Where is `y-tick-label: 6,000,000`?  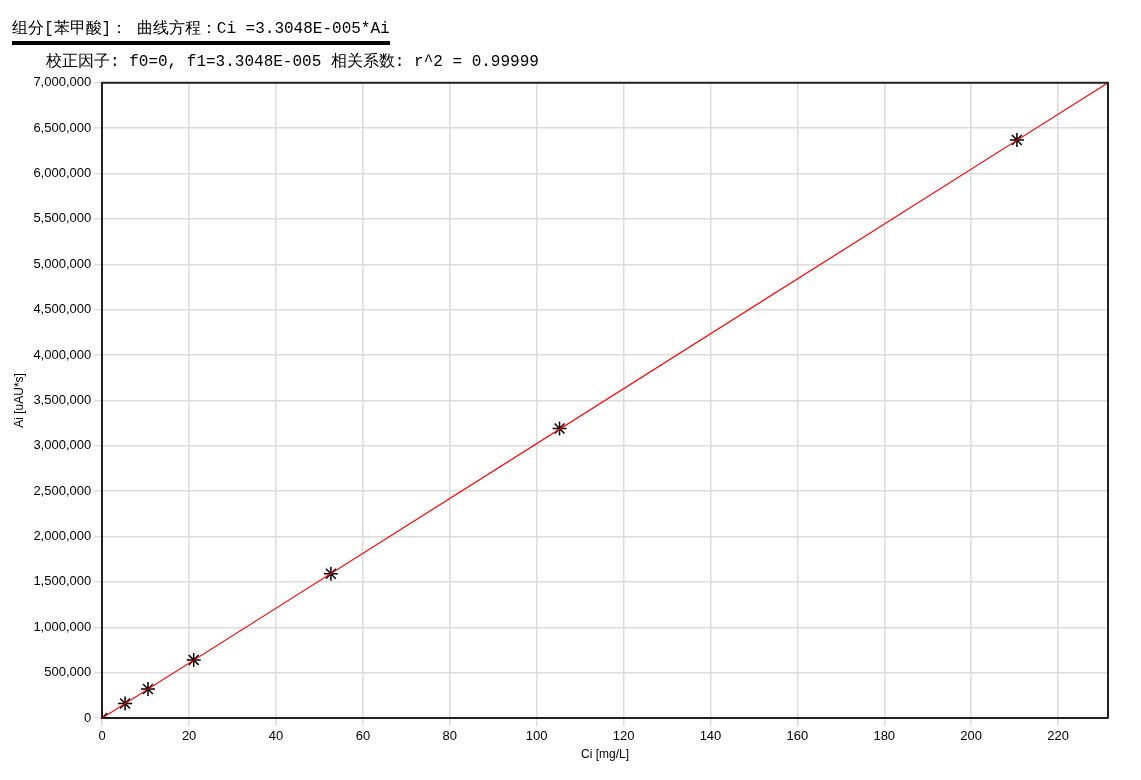 y-tick-label: 6,000,000 is located at coordinates (62, 173).